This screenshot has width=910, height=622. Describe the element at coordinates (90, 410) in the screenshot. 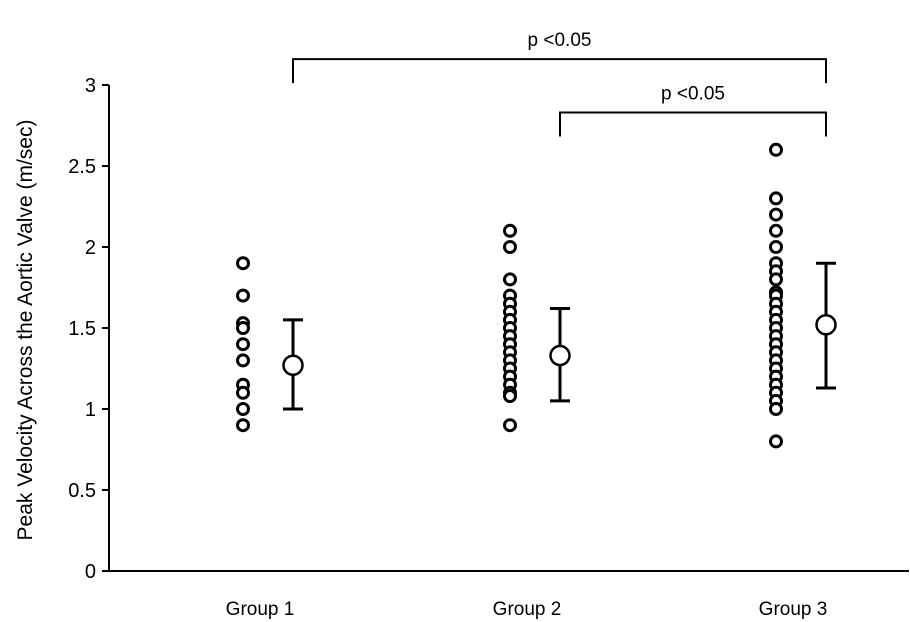

I see `y-tick-label: 1` at that location.